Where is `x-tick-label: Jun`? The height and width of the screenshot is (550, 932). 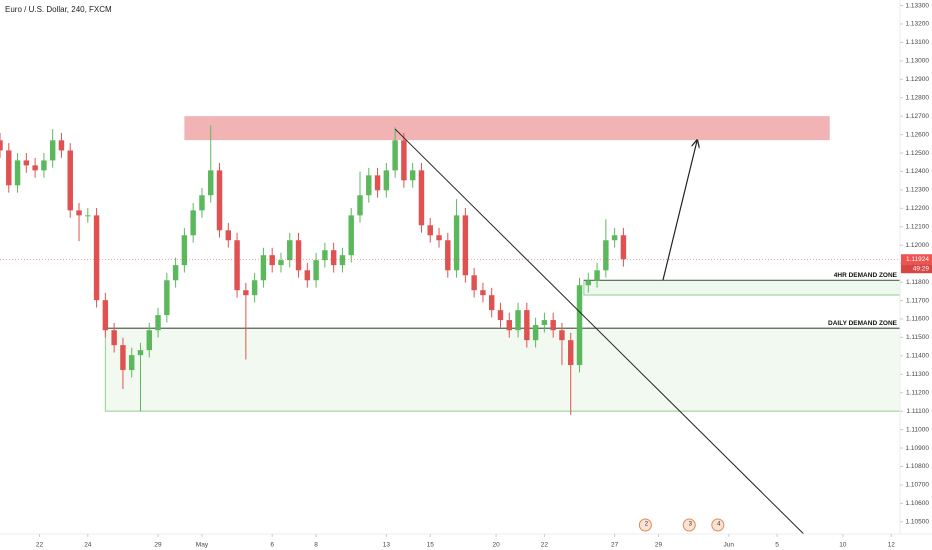 x-tick-label: Jun is located at coordinates (729, 545).